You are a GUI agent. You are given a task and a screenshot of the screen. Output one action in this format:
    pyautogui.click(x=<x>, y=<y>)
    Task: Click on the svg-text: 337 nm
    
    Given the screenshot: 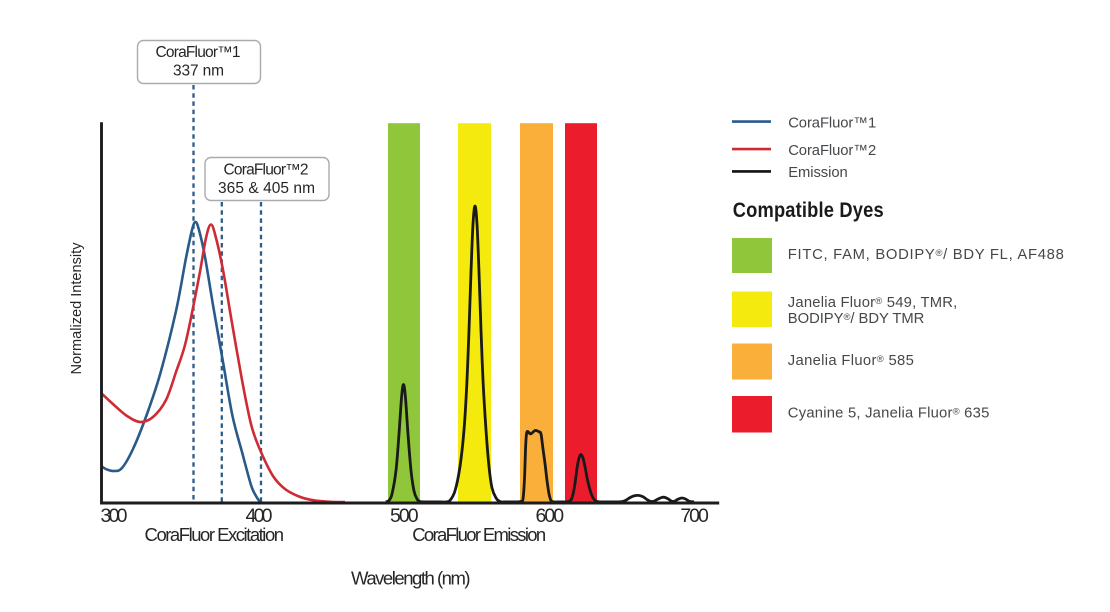 What is the action you would take?
    pyautogui.click(x=198, y=71)
    